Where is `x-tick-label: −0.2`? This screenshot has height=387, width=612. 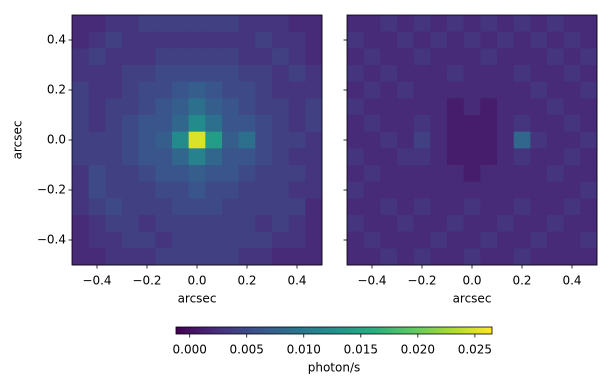
x-tick-label: −0.2 is located at coordinates (146, 281).